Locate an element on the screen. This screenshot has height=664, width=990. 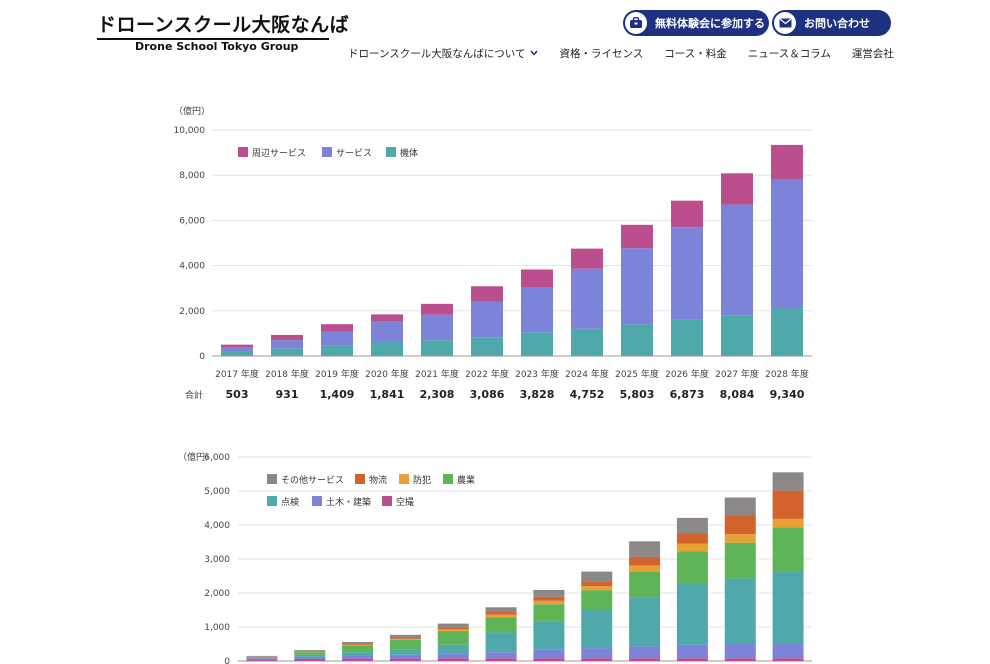
legend-label: 農業 is located at coordinates (466, 480).